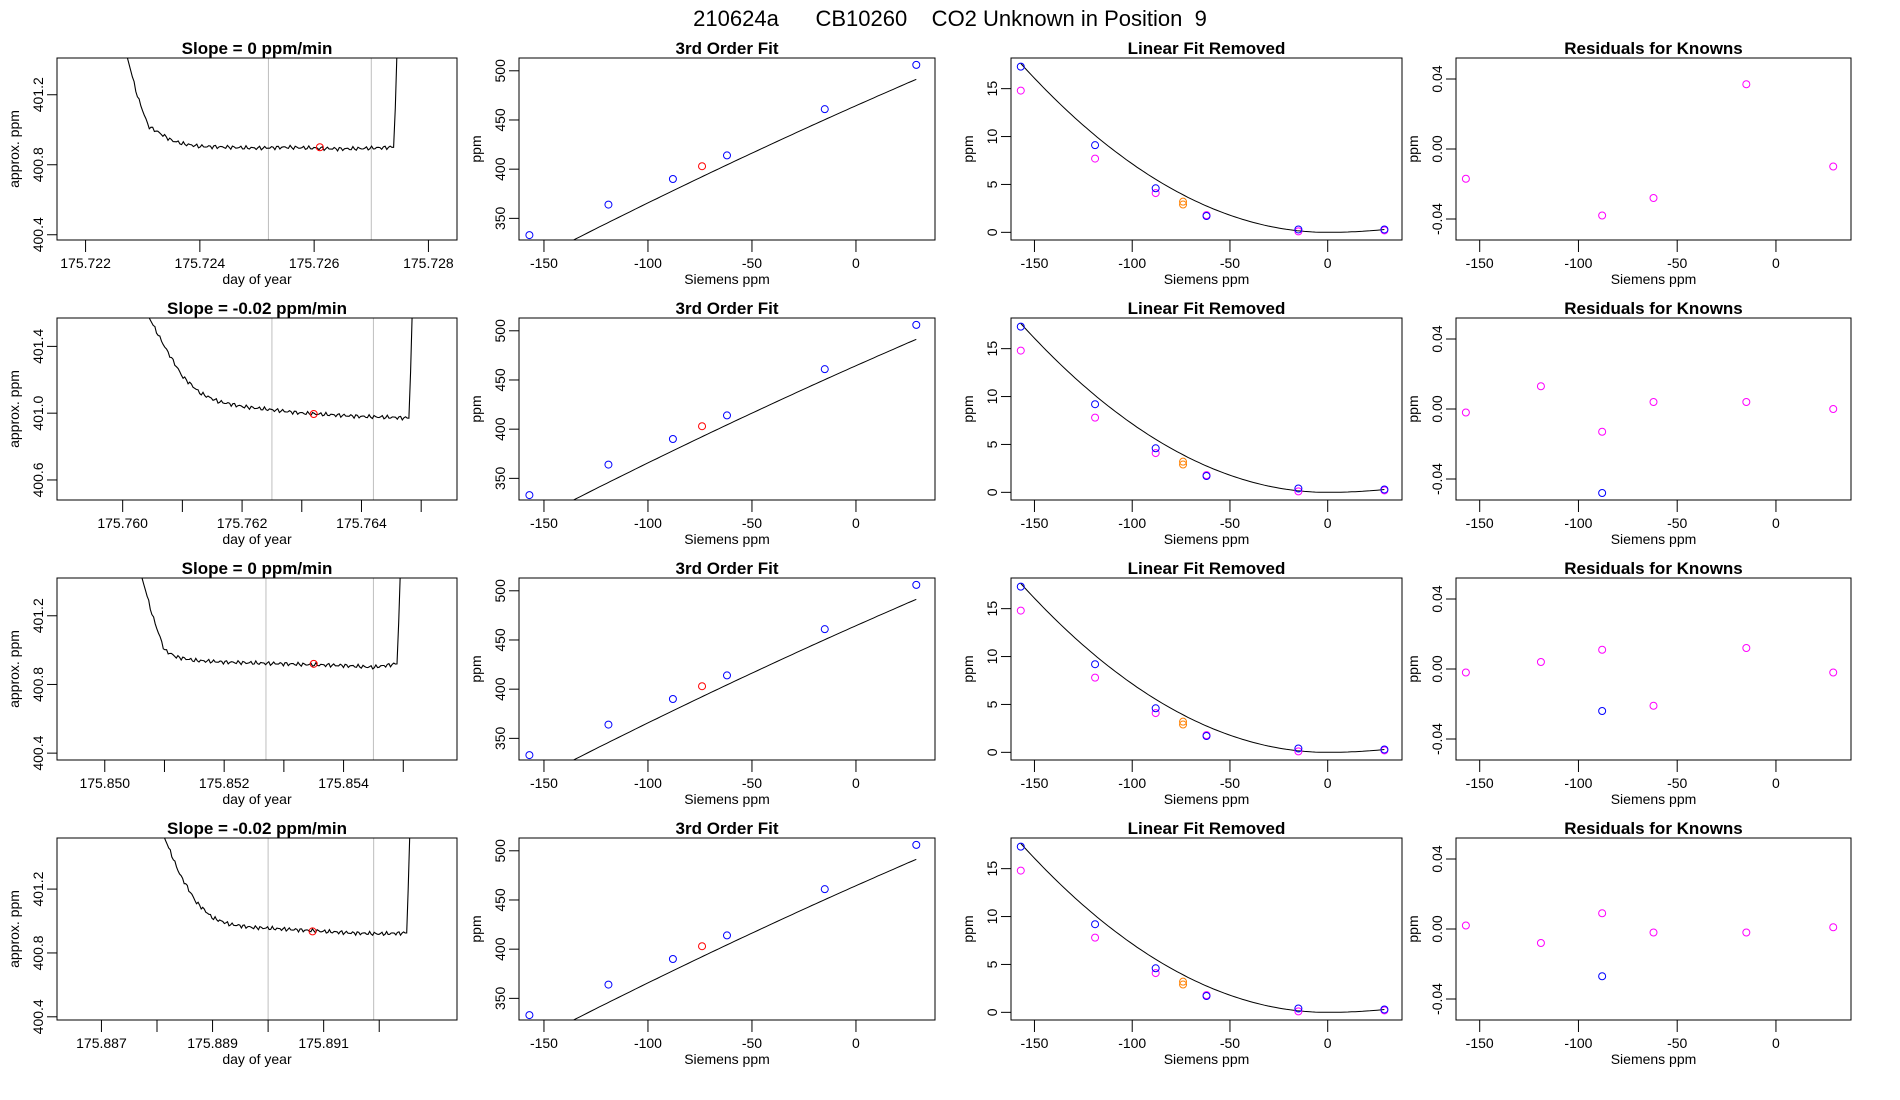 Image resolution: width=1900 pixels, height=1100 pixels. What do you see at coordinates (1202, 149) in the screenshot?
I see `r1-lin-plot-area` at bounding box center [1202, 149].